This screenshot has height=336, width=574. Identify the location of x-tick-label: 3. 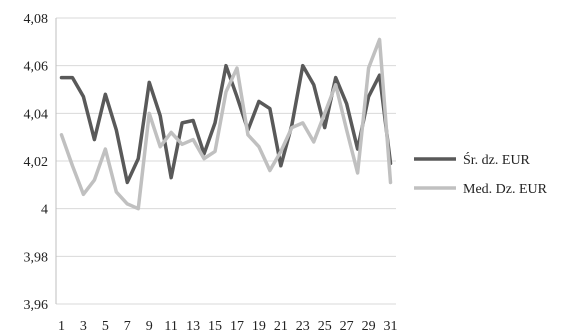
(83, 326).